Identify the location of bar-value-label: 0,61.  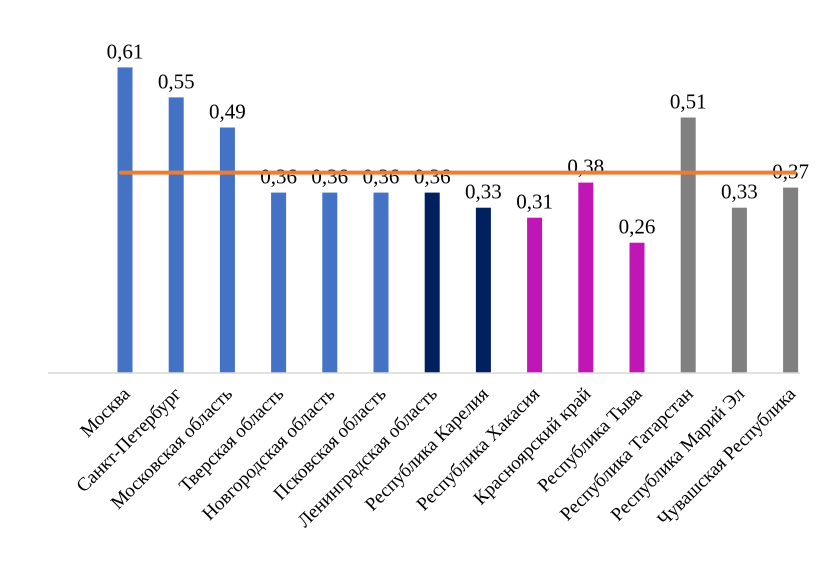
(125, 51).